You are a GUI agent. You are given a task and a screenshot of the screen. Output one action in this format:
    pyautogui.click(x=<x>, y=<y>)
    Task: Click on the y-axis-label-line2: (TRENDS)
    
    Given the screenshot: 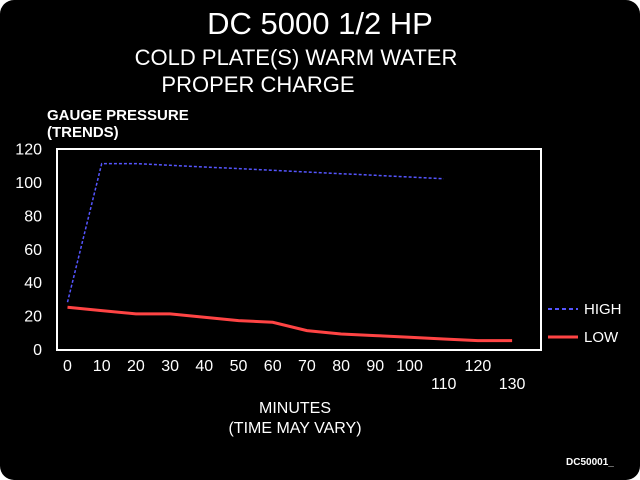 What is the action you would take?
    pyautogui.click(x=83, y=132)
    